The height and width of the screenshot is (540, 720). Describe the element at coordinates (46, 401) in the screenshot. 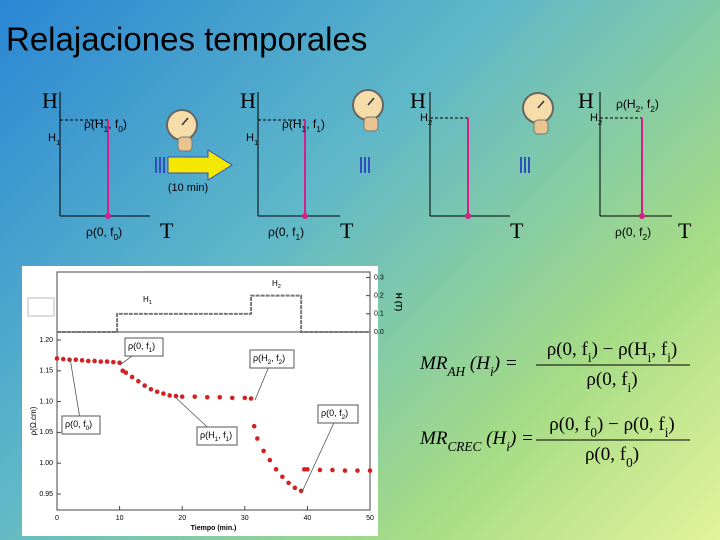

I see `y-tick-label: 1.10` at that location.